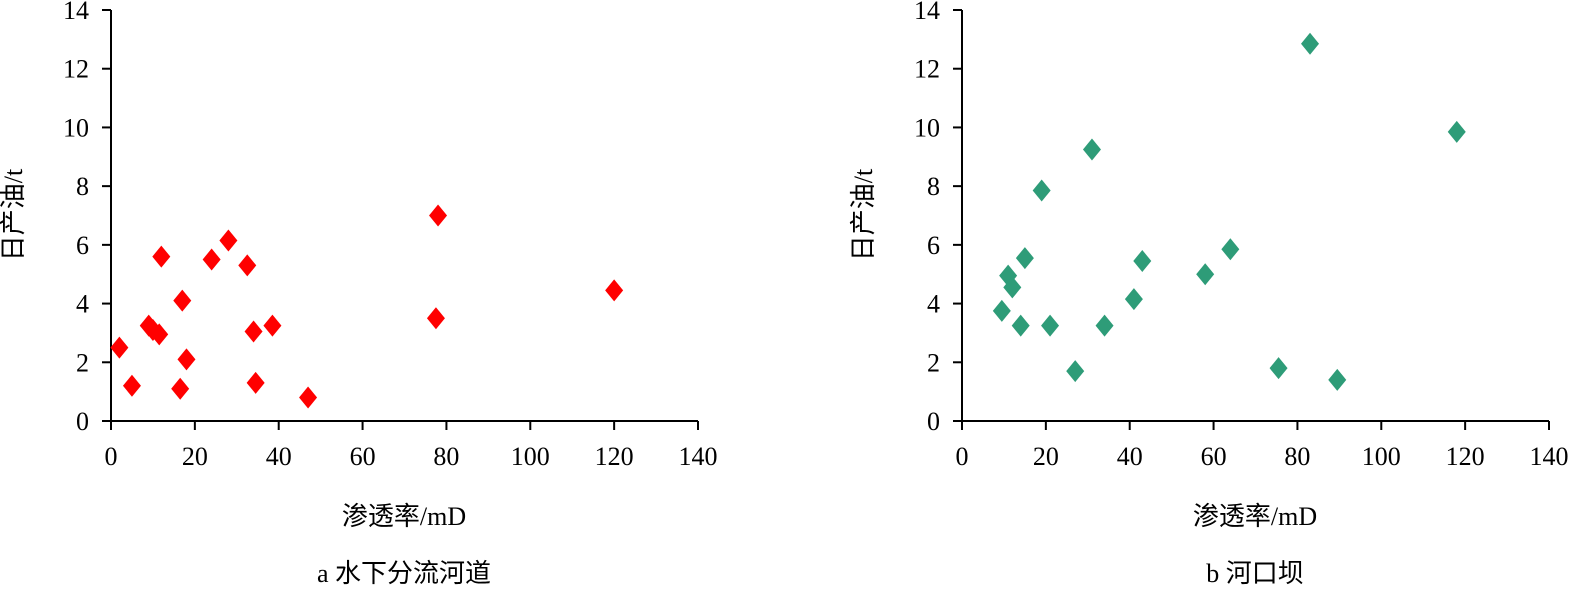 Image resolution: width=1583 pixels, height=600 pixels. What do you see at coordinates (1255, 573) in the screenshot?
I see `panel-caption: b 河口坝` at bounding box center [1255, 573].